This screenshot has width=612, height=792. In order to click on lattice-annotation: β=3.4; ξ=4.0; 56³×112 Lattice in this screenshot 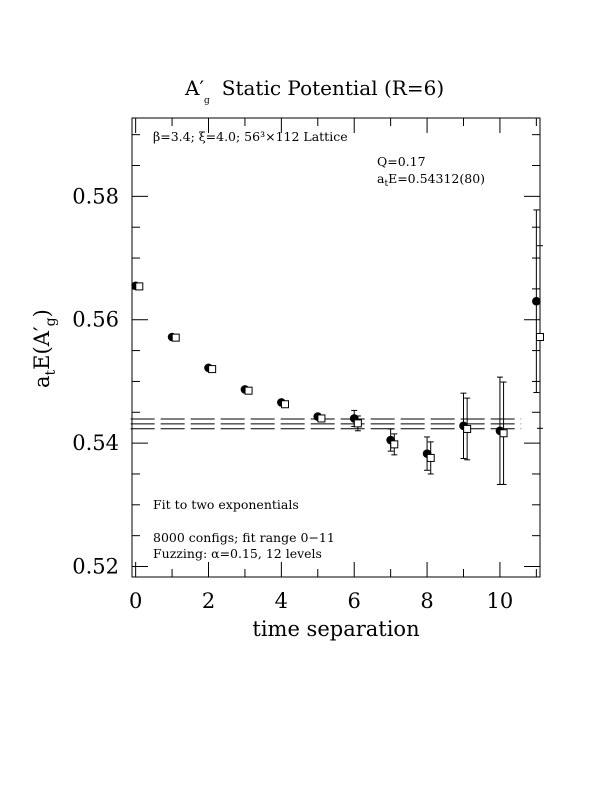, I will do `click(250, 136)`.